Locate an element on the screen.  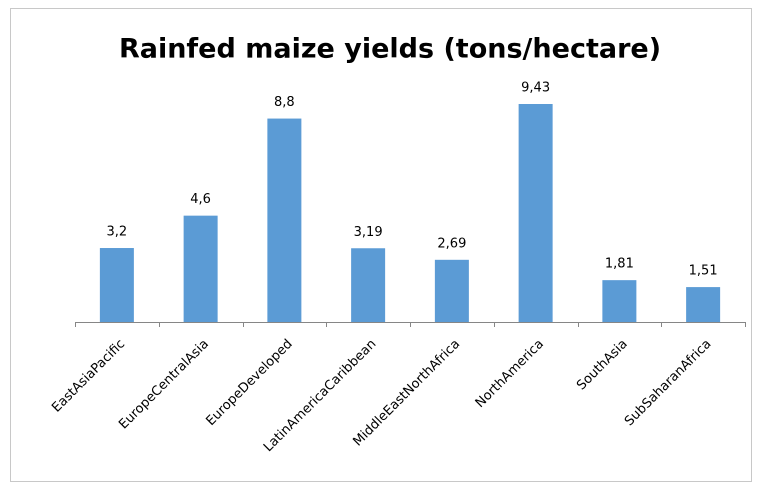
chart-title: Rainfed maize yields (tons/hectare) is located at coordinates (390, 49).